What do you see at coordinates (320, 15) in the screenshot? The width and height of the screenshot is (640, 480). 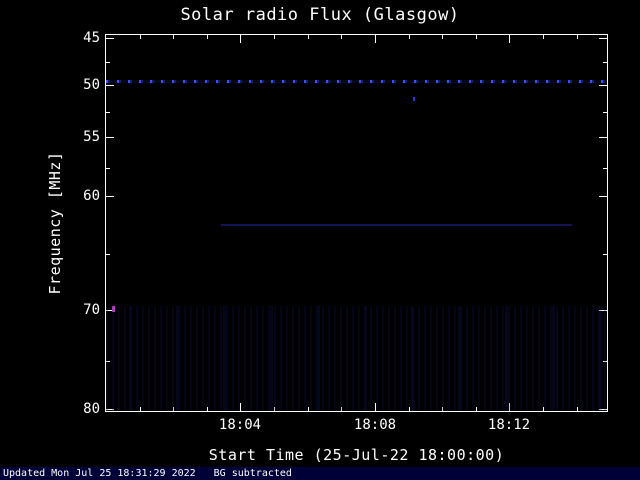 I see `chart-title: Solar radio Flux (Glasgow)` at bounding box center [320, 15].